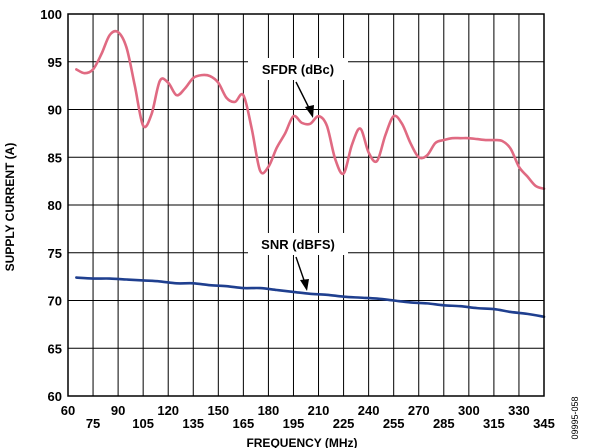 This screenshot has height=448, width=589. Describe the element at coordinates (193, 423) in the screenshot. I see `x-tick-label: 135` at that location.